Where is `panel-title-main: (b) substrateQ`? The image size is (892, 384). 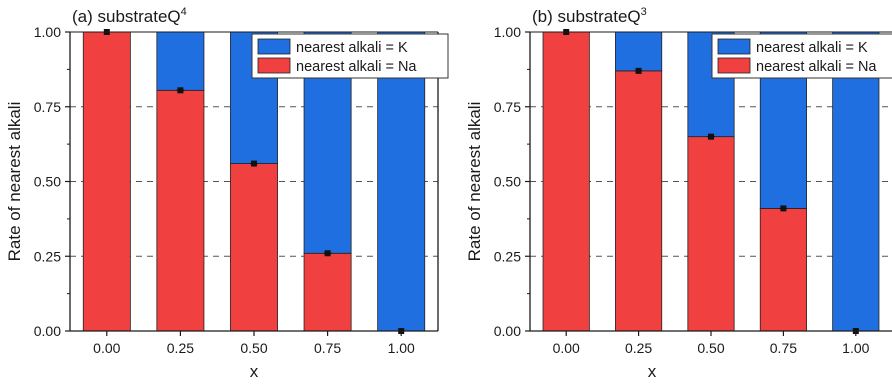 panel-title-main: (b) substrateQ is located at coordinates (586, 16).